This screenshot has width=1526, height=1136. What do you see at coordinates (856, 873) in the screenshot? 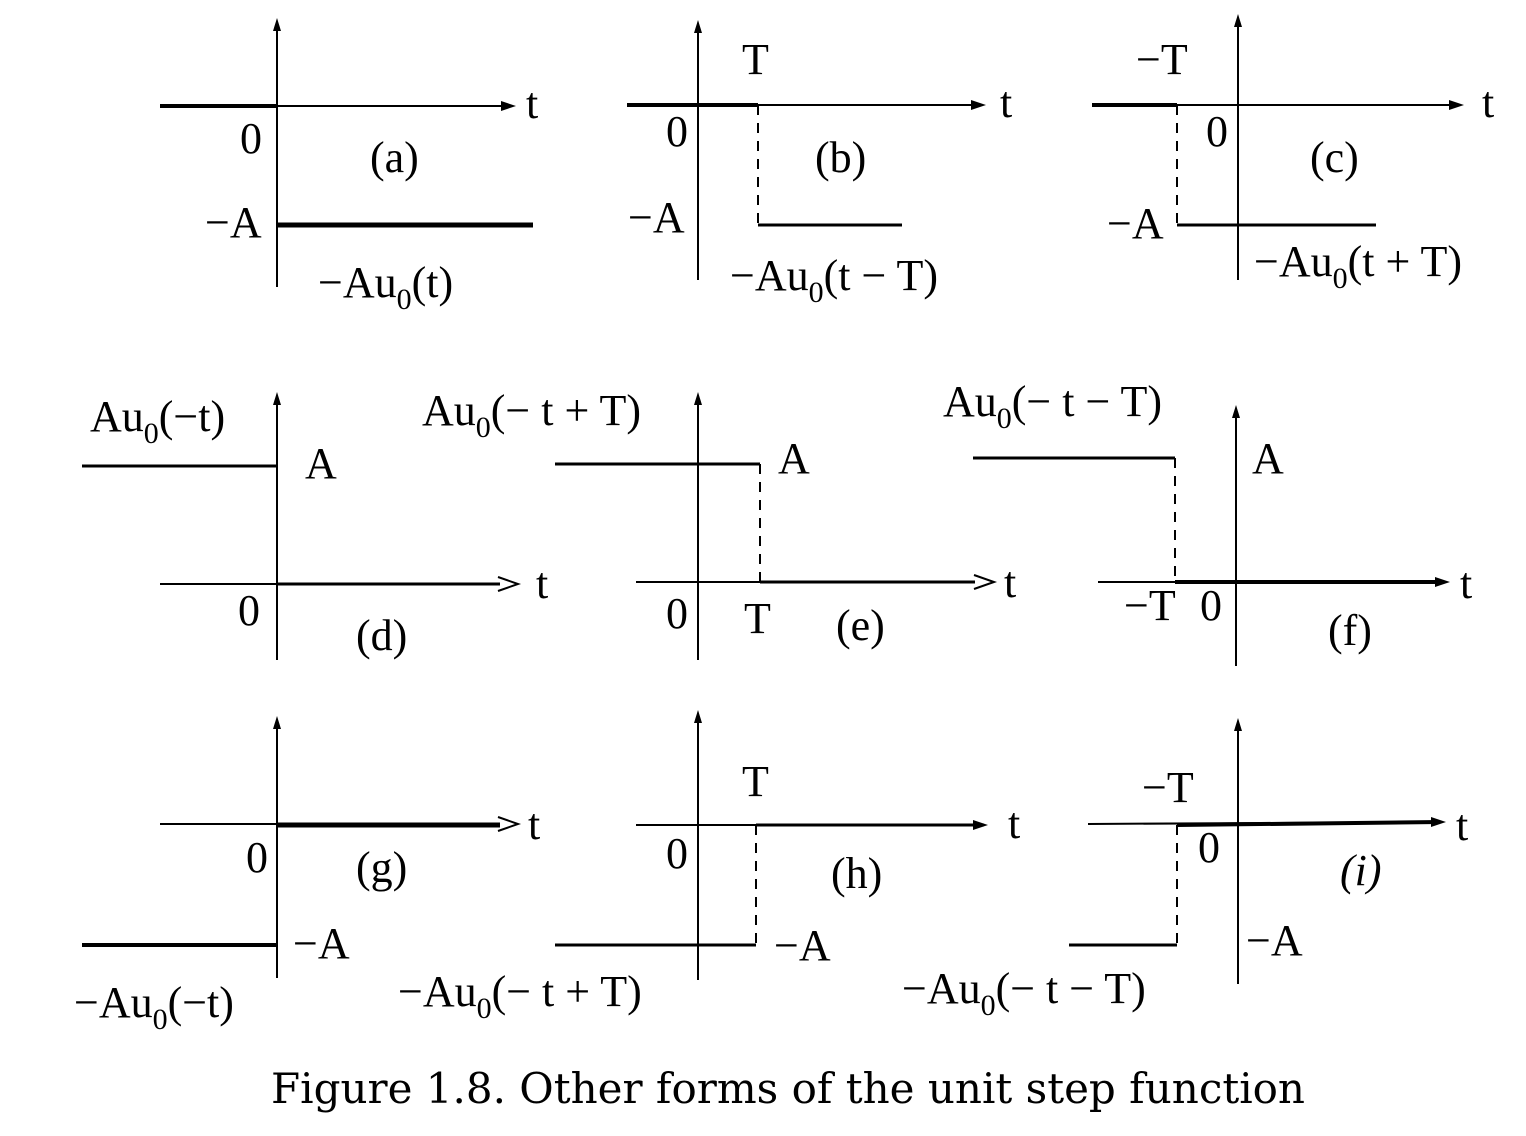
I see `panel-tag-h: (h)` at bounding box center [856, 873].